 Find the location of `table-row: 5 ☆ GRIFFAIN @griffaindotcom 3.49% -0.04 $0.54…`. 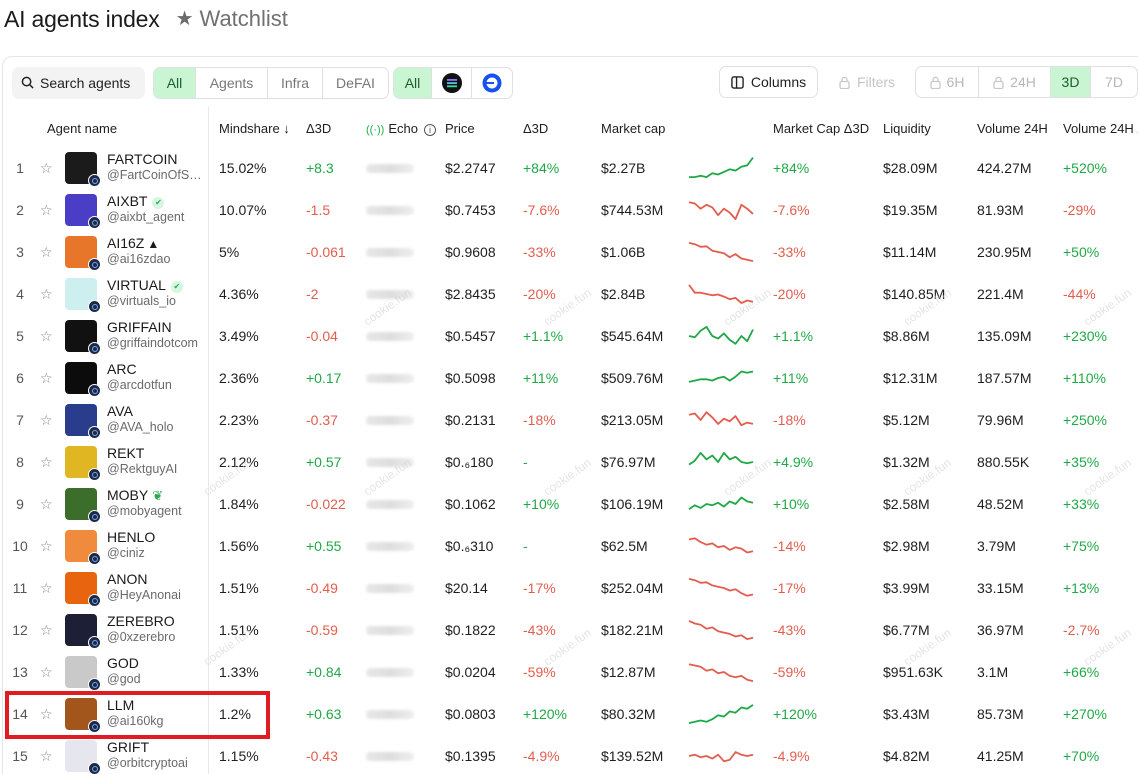

table-row: 5 ☆ GRIFFAIN @griffaindotcom 3.49% -0.04 $0.54… is located at coordinates (569, 336).